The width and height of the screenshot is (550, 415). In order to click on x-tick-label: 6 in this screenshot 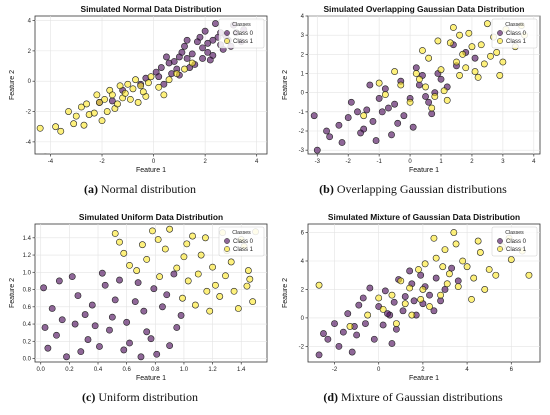, I will do `click(512, 370)`.